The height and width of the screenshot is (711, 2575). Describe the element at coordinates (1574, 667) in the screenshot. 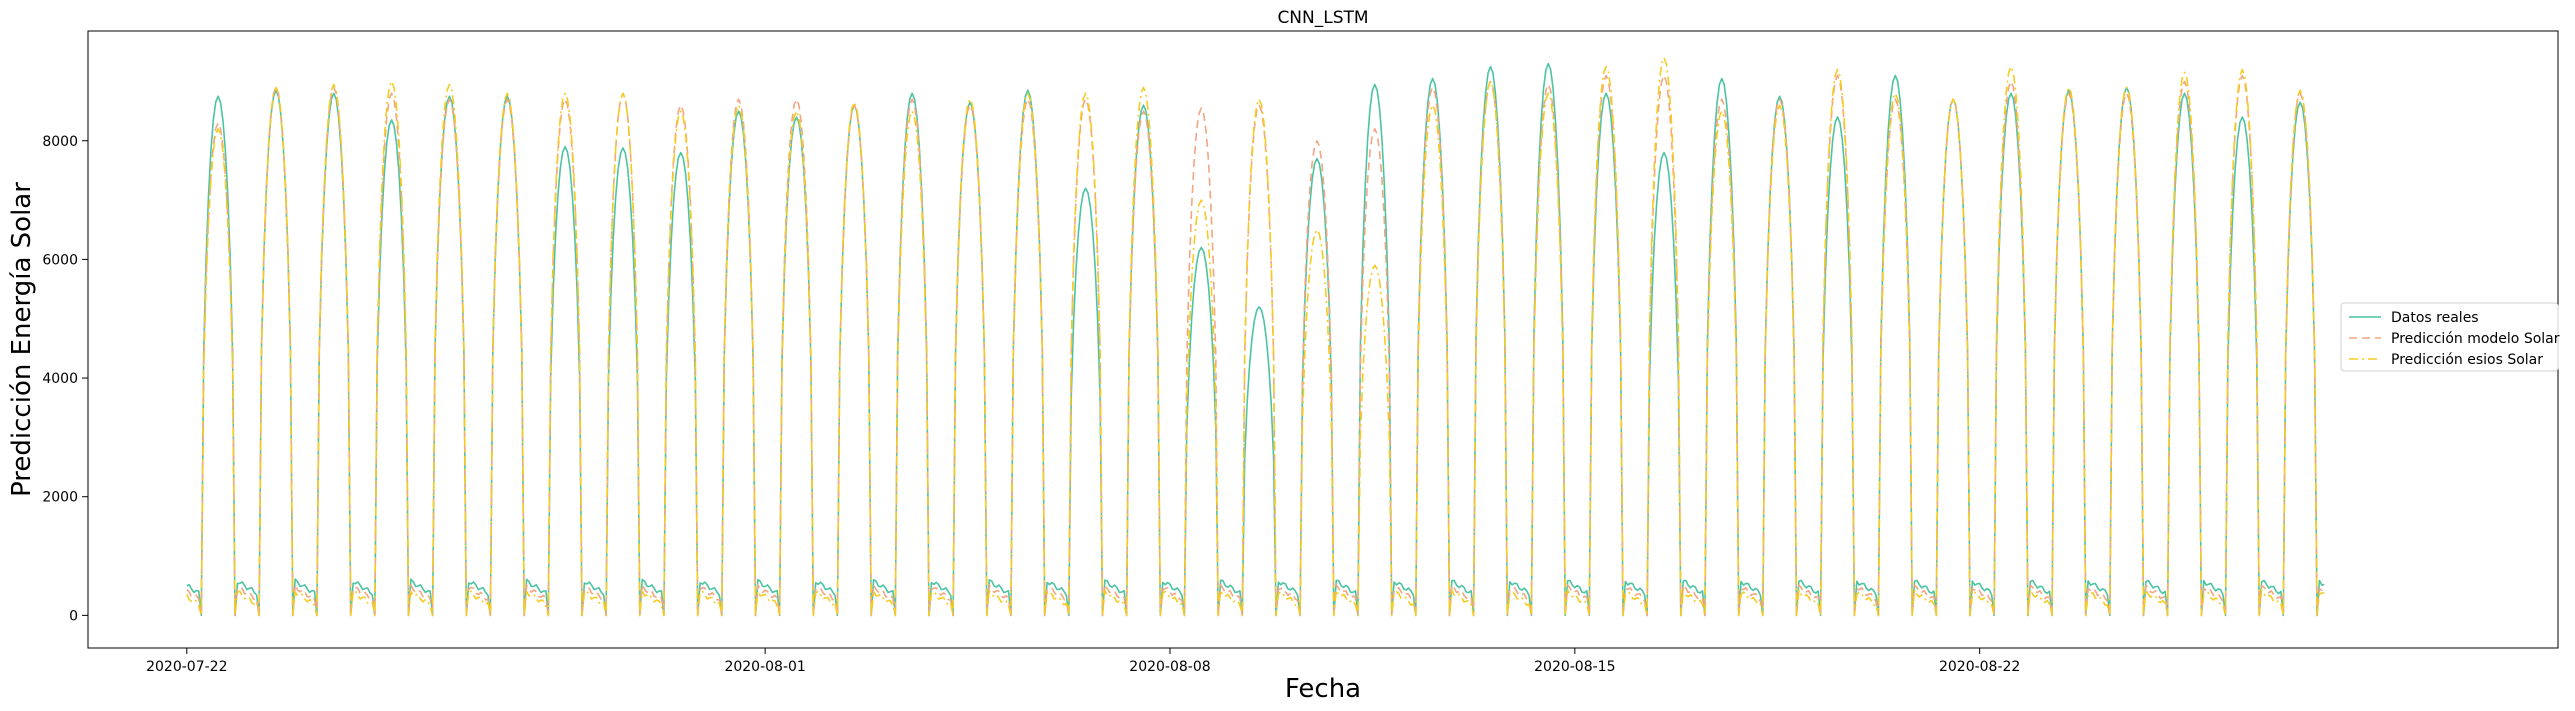

I see `x-tick-label: 2020-08-15` at that location.